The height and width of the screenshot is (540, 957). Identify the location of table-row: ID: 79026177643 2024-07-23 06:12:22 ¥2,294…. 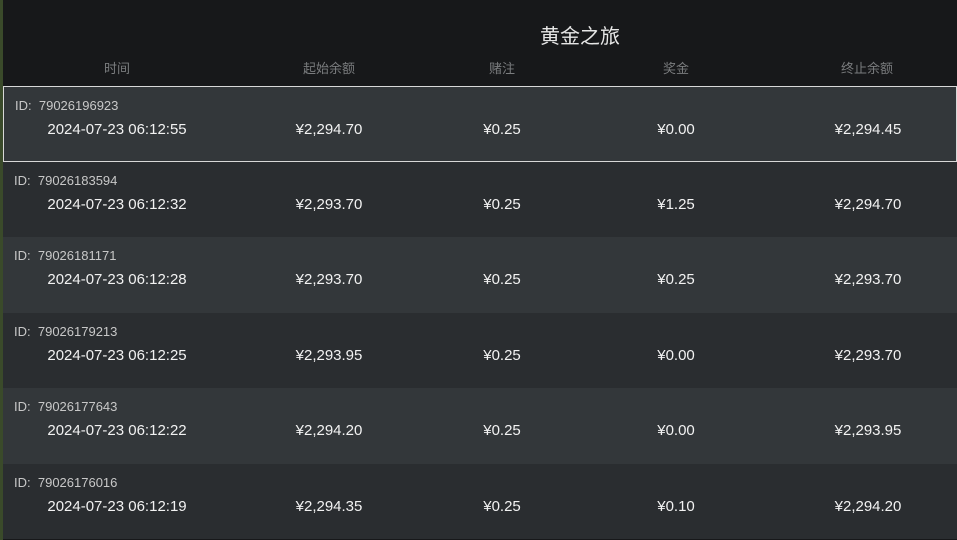
(480, 426).